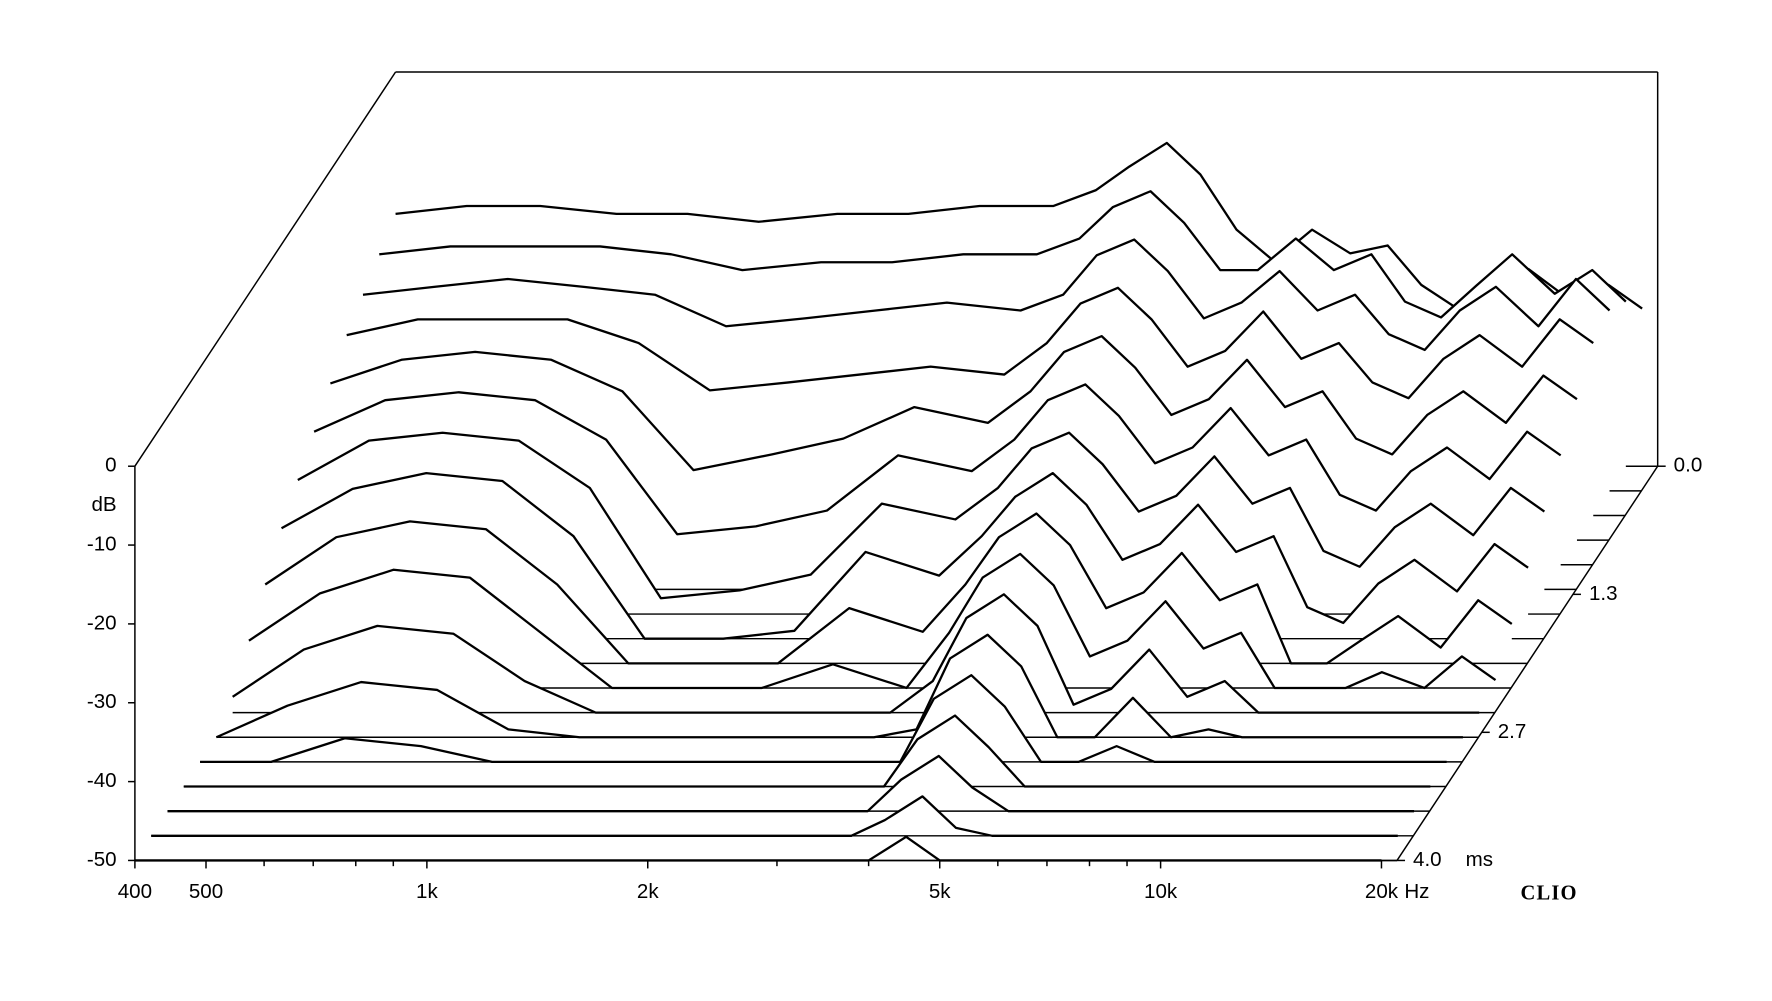 The image size is (1772, 1001). I want to click on x-tick-label: 5k, so click(940, 891).